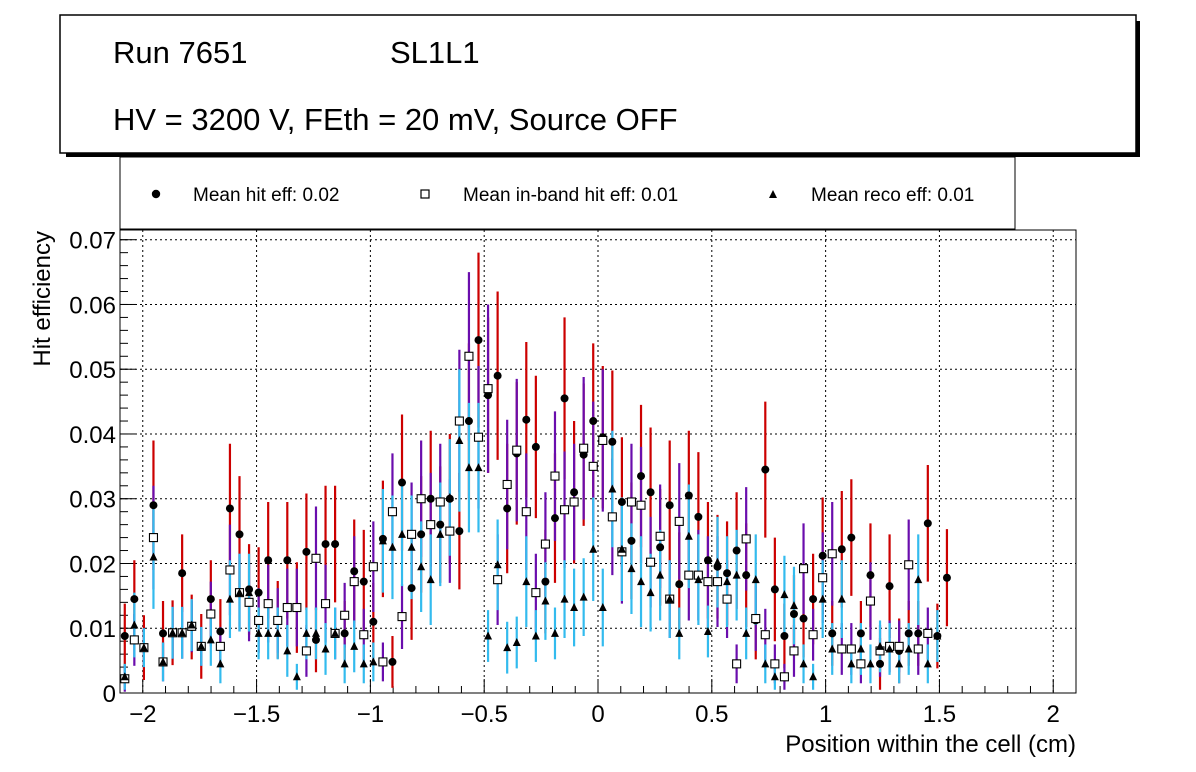  Describe the element at coordinates (567, 193) in the screenshot. I see `legend-frame` at that location.